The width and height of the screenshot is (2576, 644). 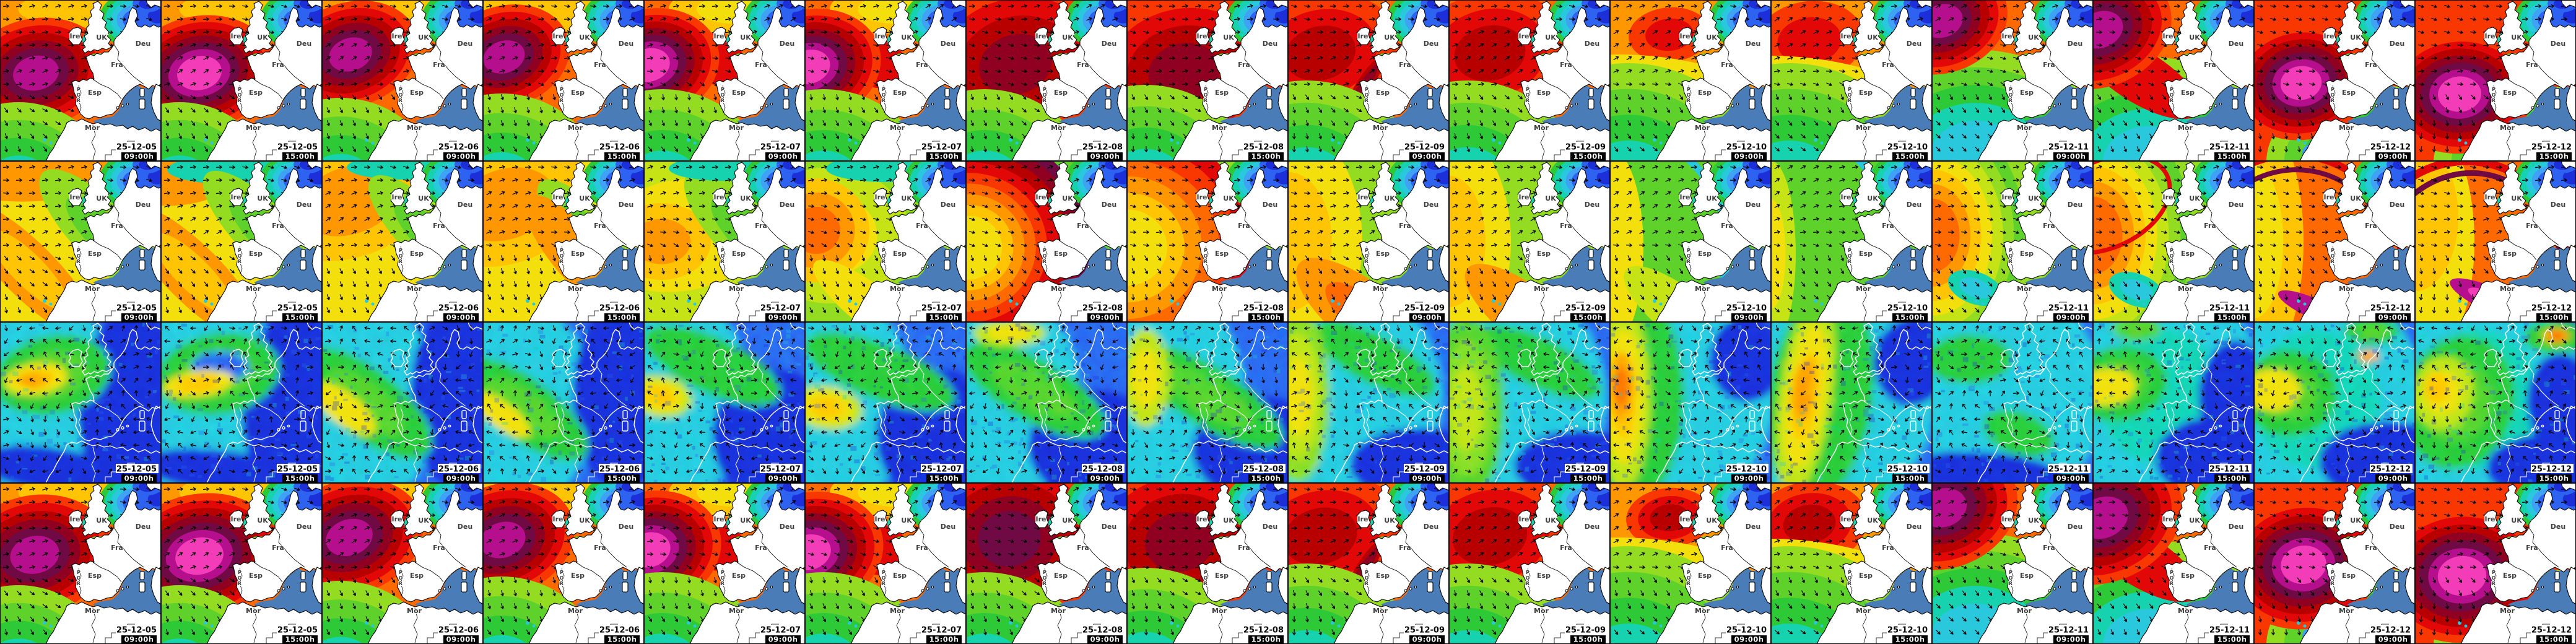 What do you see at coordinates (2495, 80) in the screenshot?
I see `map-tile-wave-height-map-col15: 25-12-12 15:00h` at bounding box center [2495, 80].